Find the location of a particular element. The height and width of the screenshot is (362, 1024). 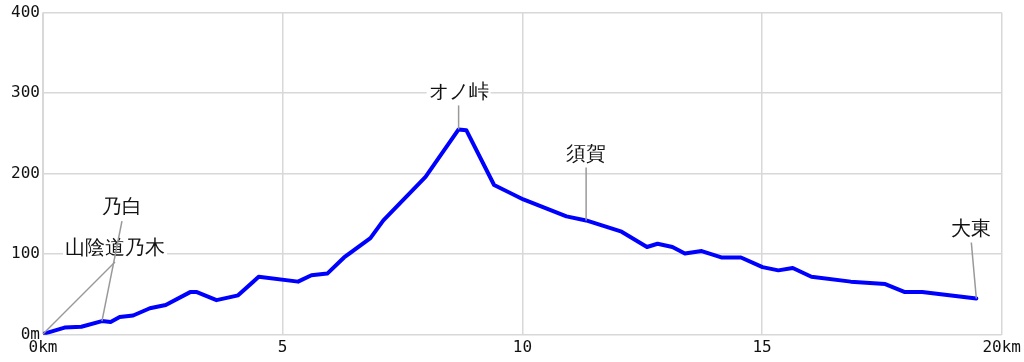

y-tick-label: 200 is located at coordinates (25, 172).